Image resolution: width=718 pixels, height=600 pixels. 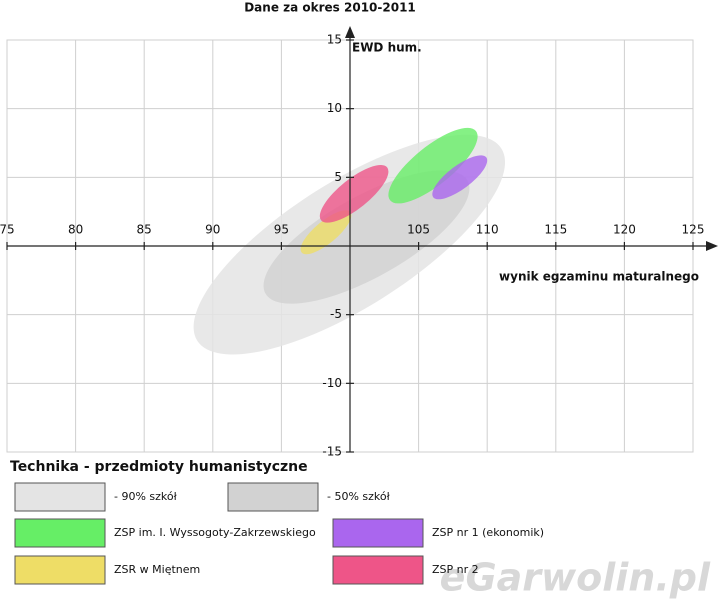 I want to click on legend-label: ZSR w Miętnem, so click(x=157, y=569).